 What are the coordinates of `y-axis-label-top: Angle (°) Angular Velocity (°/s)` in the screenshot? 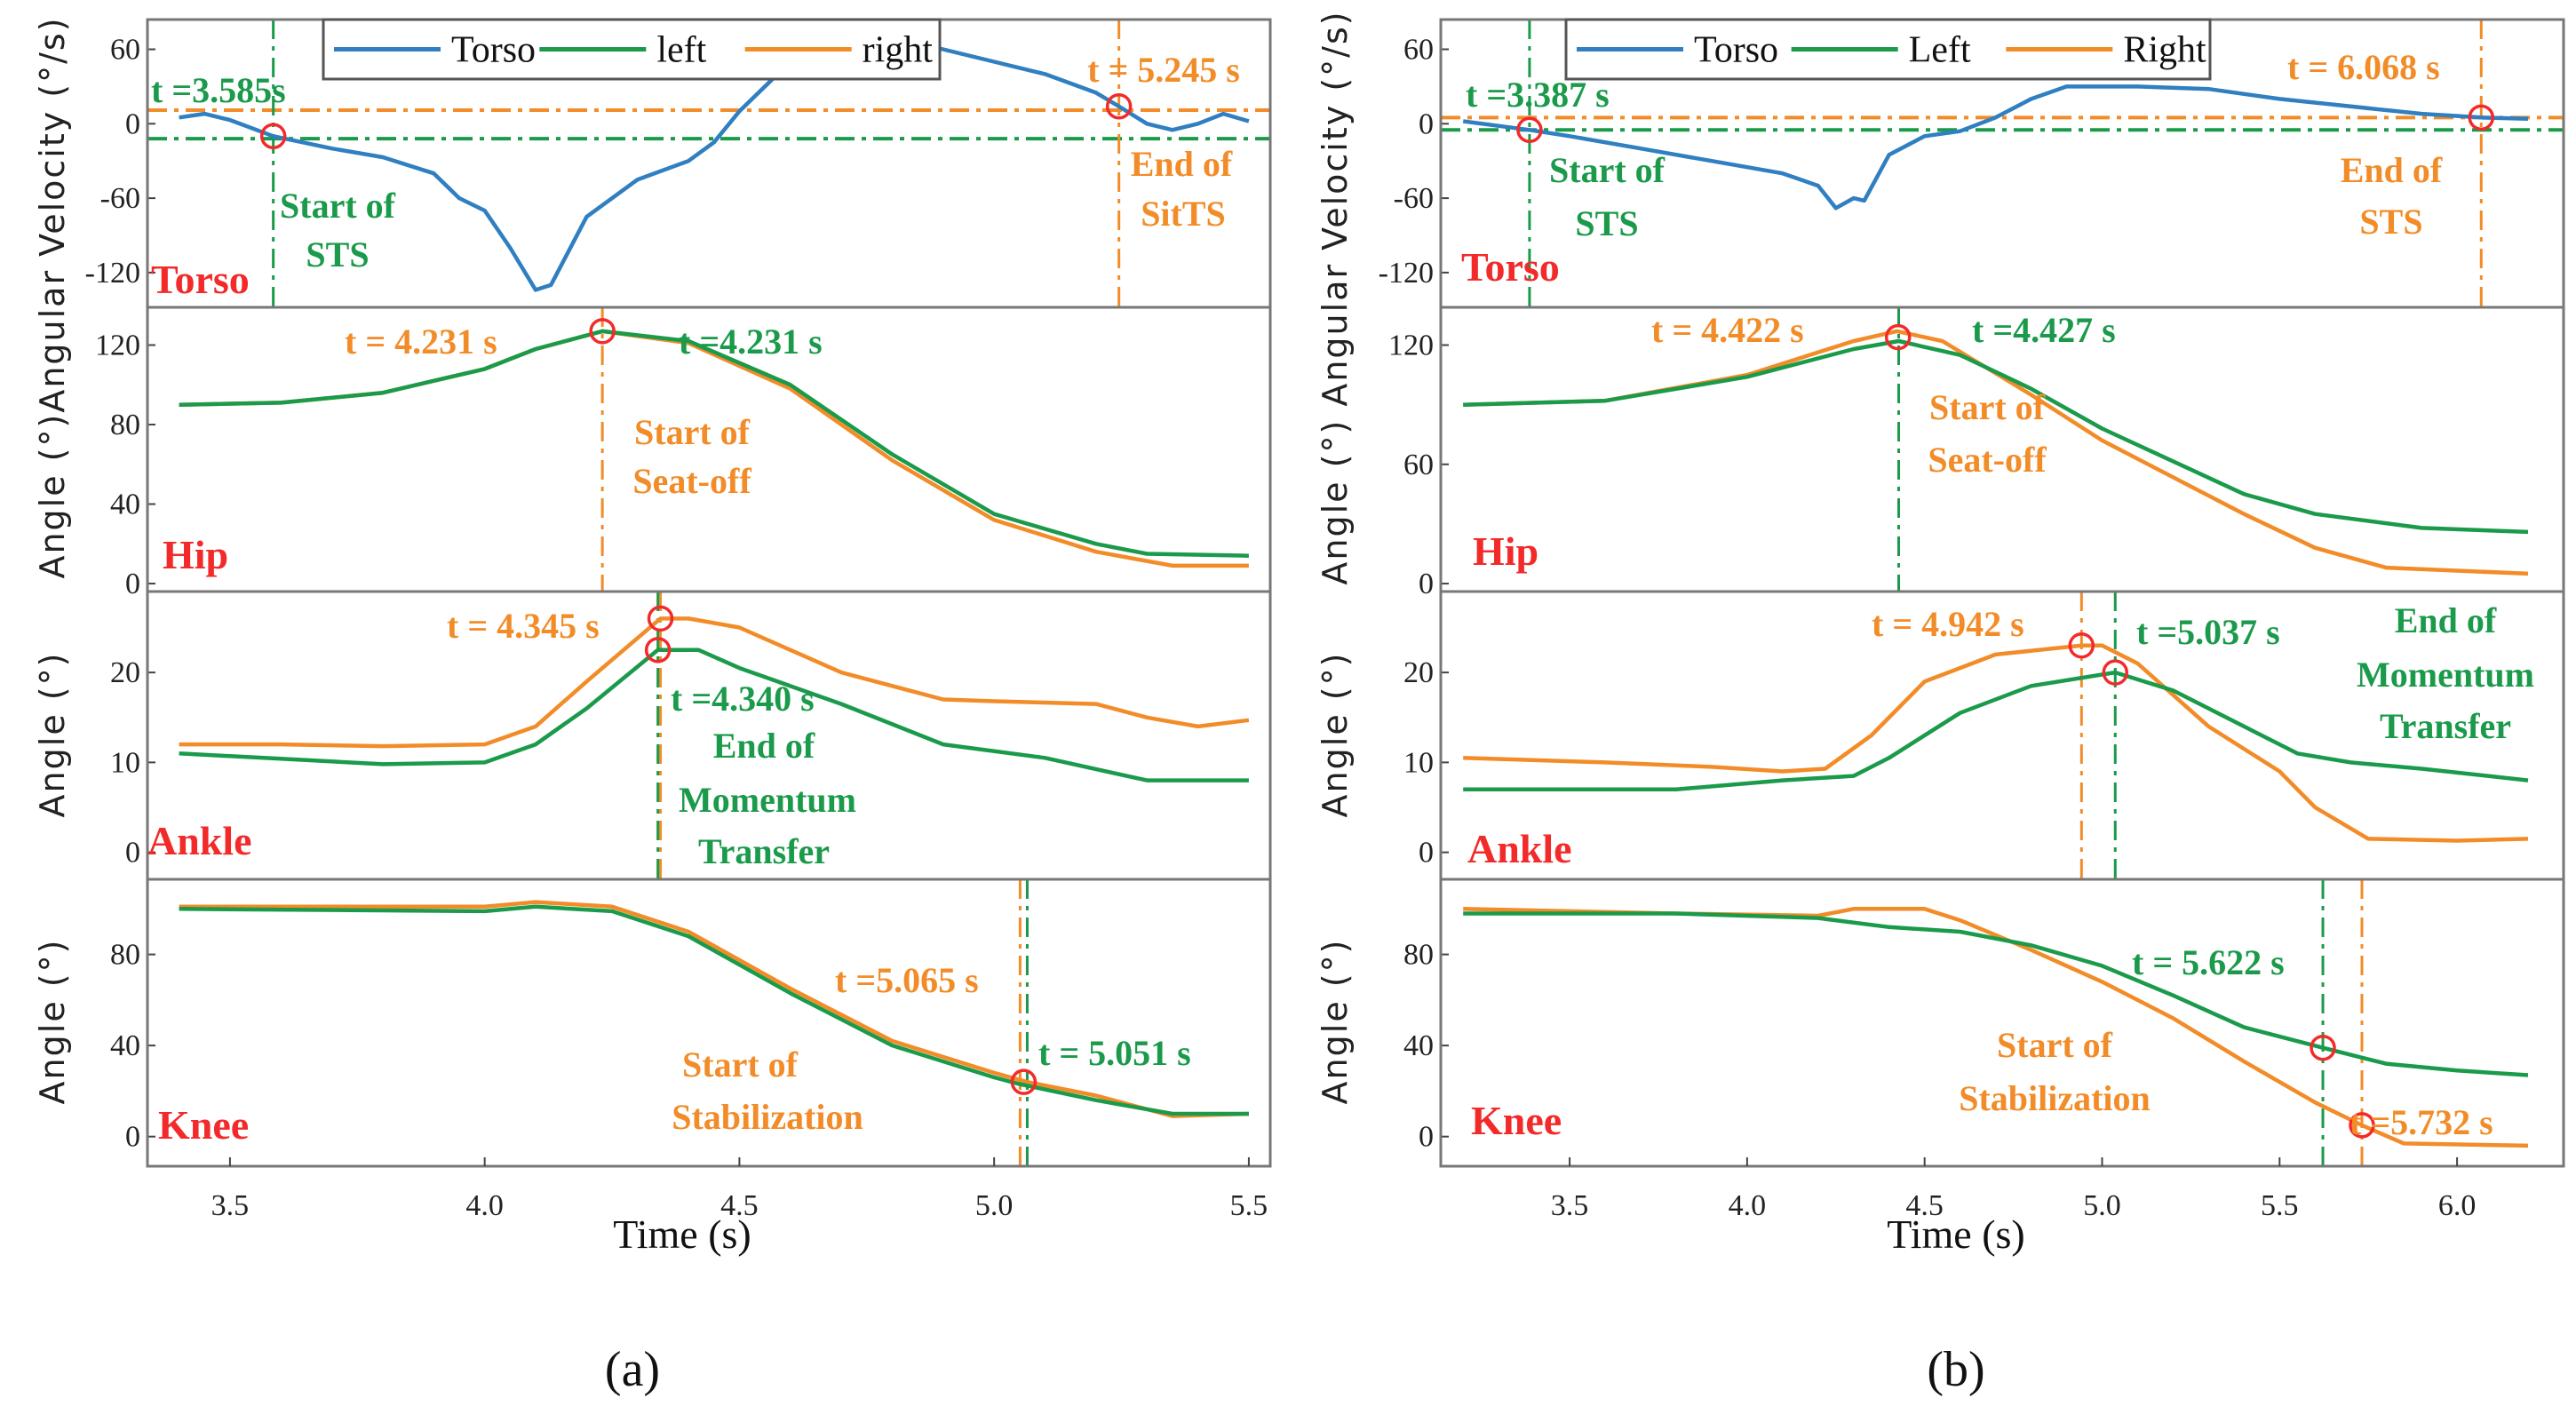 It's located at (1335, 297).